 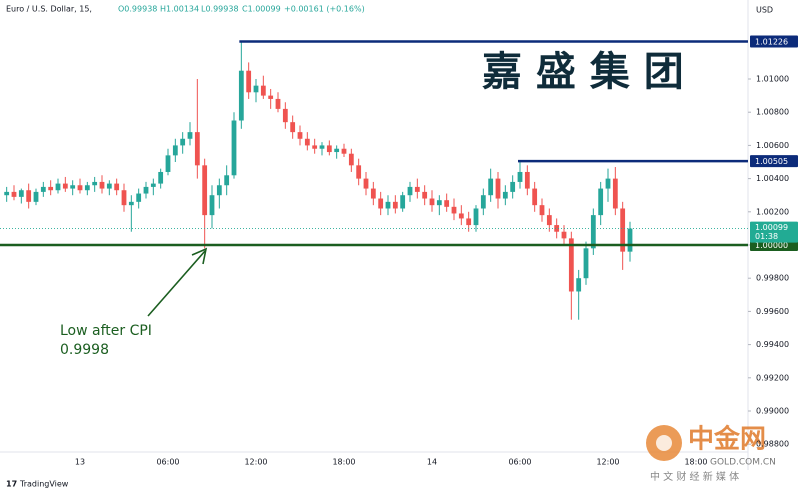 I want to click on level-label: 1.00000, so click(x=771, y=245).